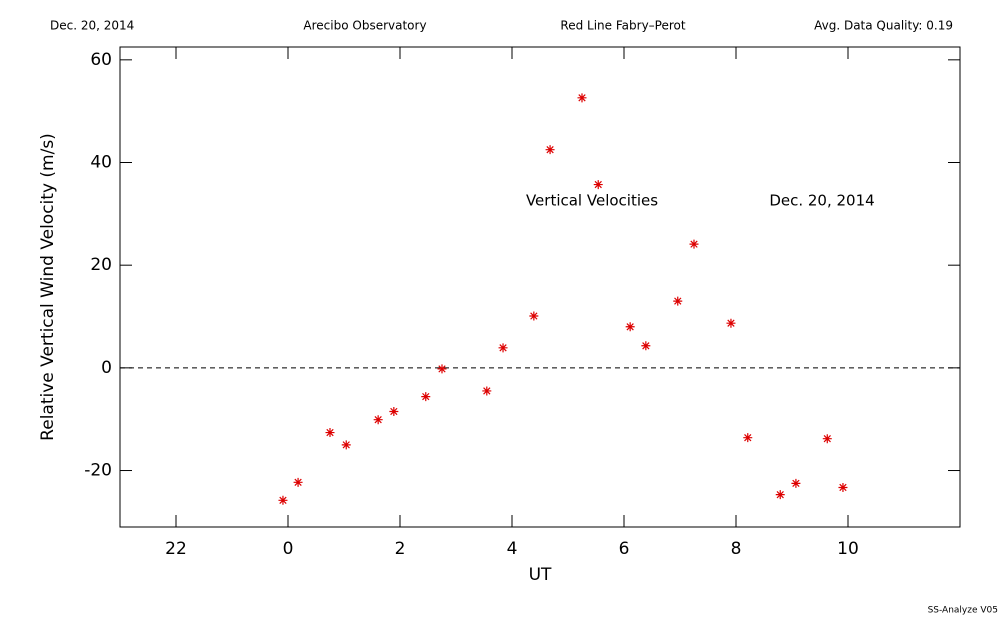  I want to click on annotation: Dec. 20, 2014, so click(821, 201).